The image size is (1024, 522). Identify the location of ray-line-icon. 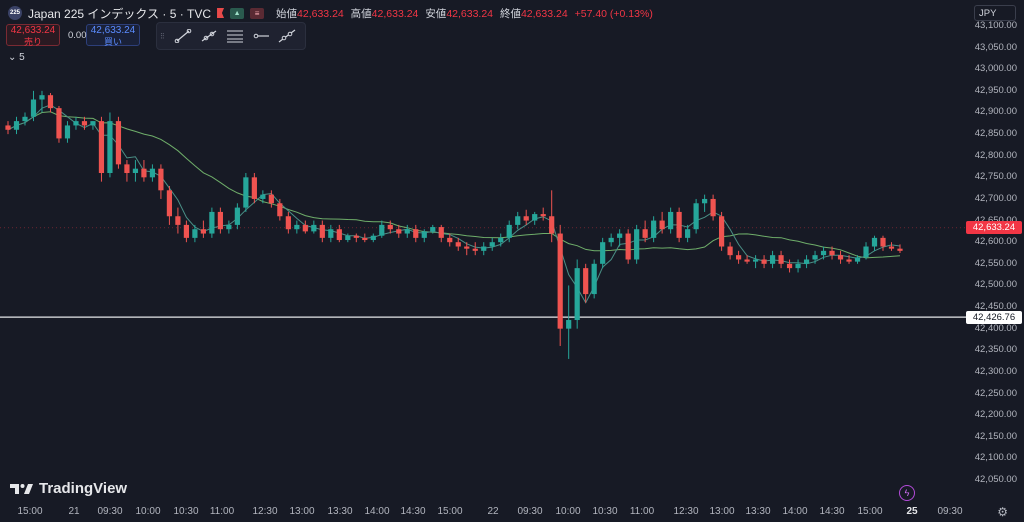
(209, 36).